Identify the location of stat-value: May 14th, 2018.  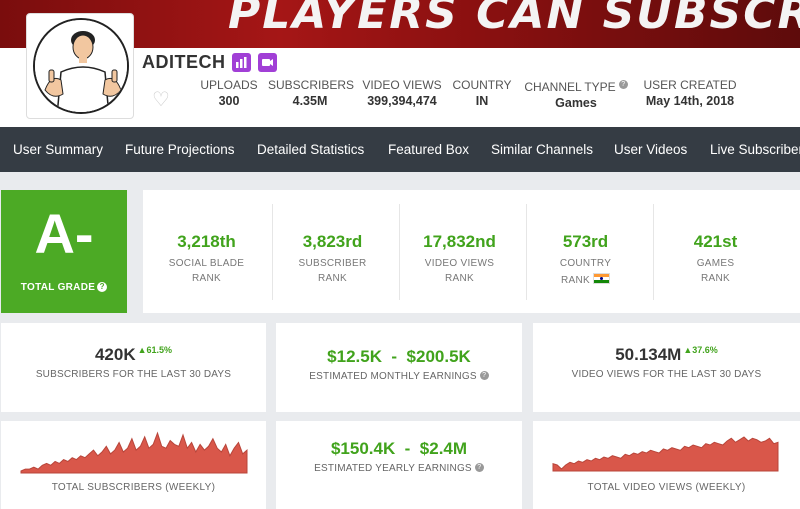
(690, 101).